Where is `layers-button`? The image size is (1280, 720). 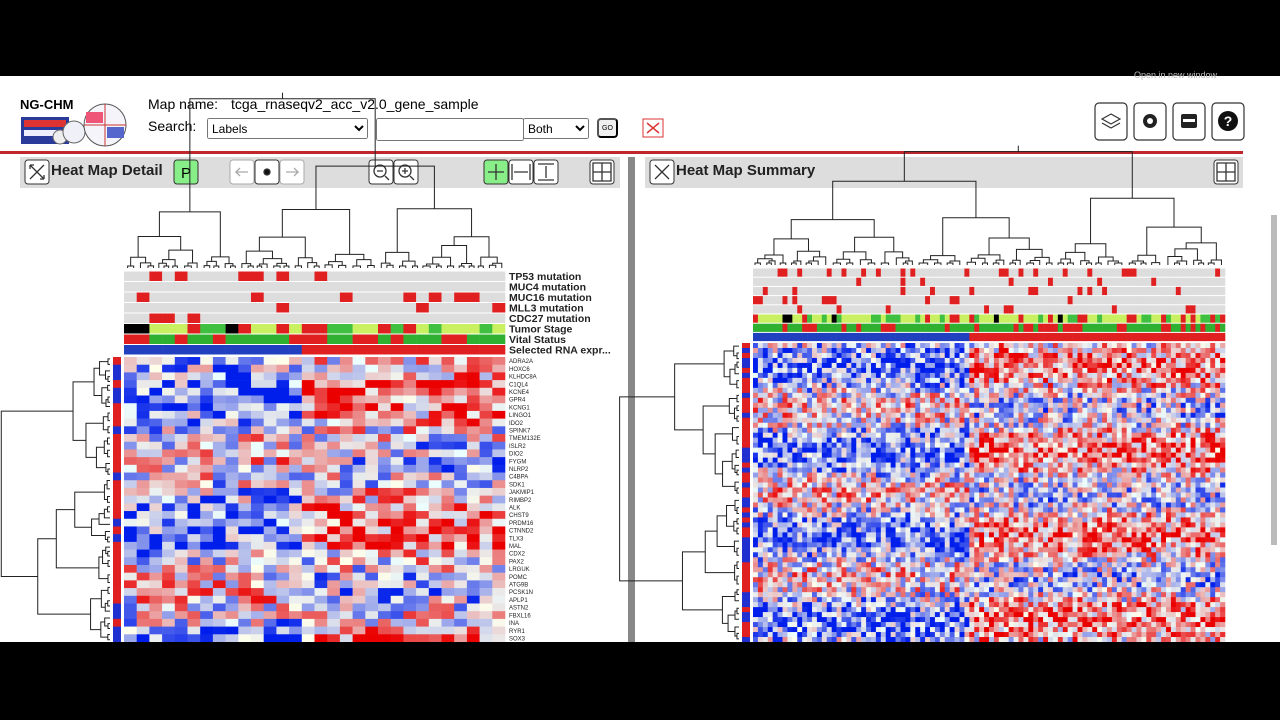
layers-button is located at coordinates (1111, 121).